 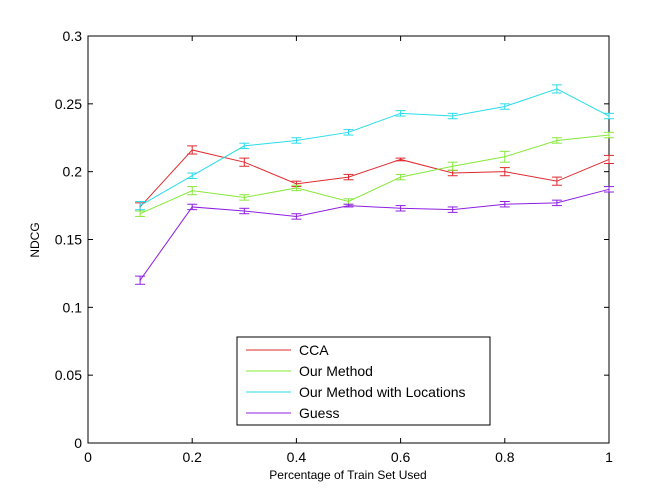 I want to click on x-tick-label: 0.4, so click(x=297, y=457).